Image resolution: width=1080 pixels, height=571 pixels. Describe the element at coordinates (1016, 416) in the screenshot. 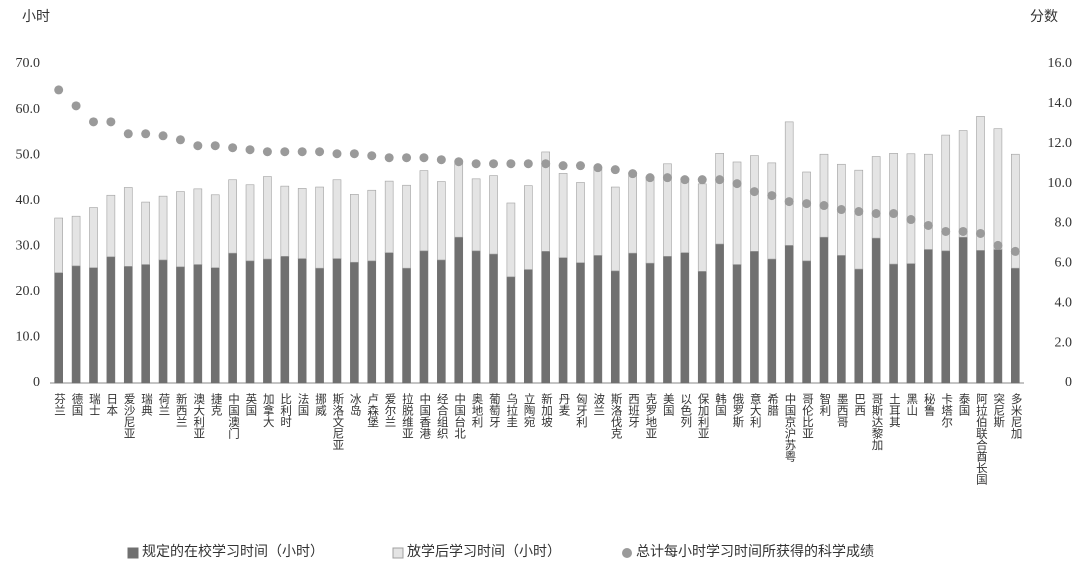

I see `x-tick-label: 多米尼加` at that location.